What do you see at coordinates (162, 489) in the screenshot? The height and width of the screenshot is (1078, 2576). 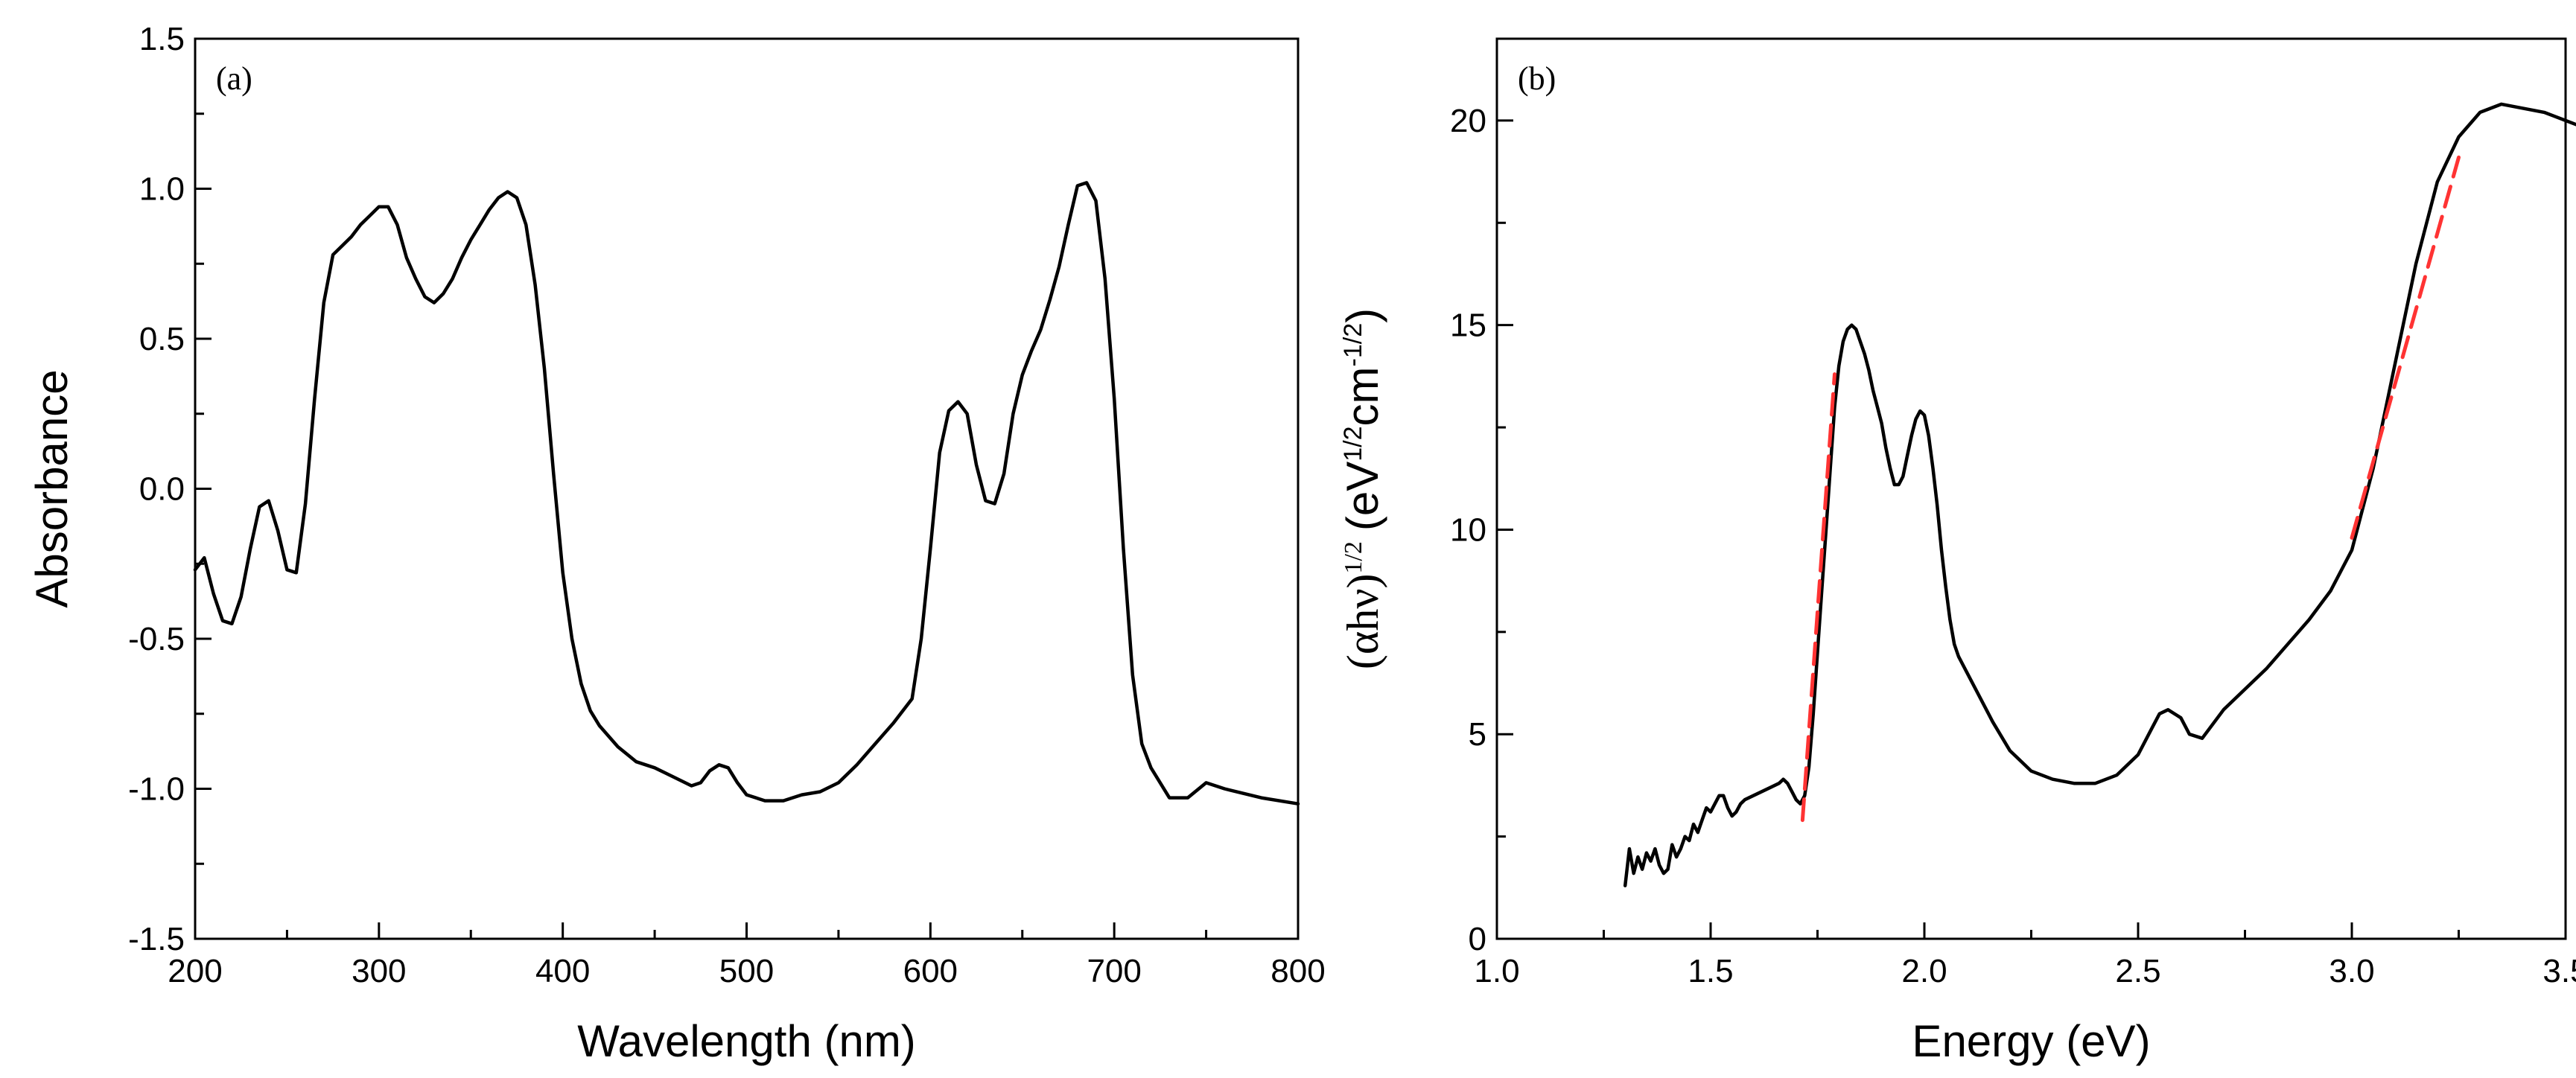 I see `y-tick-label: 0.0` at bounding box center [162, 489].